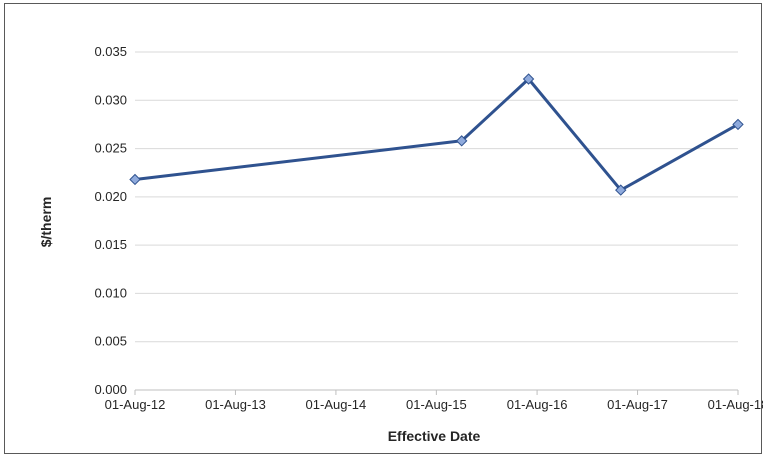  Describe the element at coordinates (436, 392) in the screenshot. I see `x-axis` at that location.